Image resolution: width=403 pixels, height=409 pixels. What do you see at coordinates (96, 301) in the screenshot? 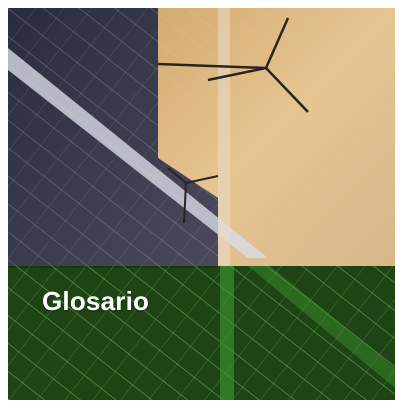
I see `tile-title: Glosario` at bounding box center [96, 301].